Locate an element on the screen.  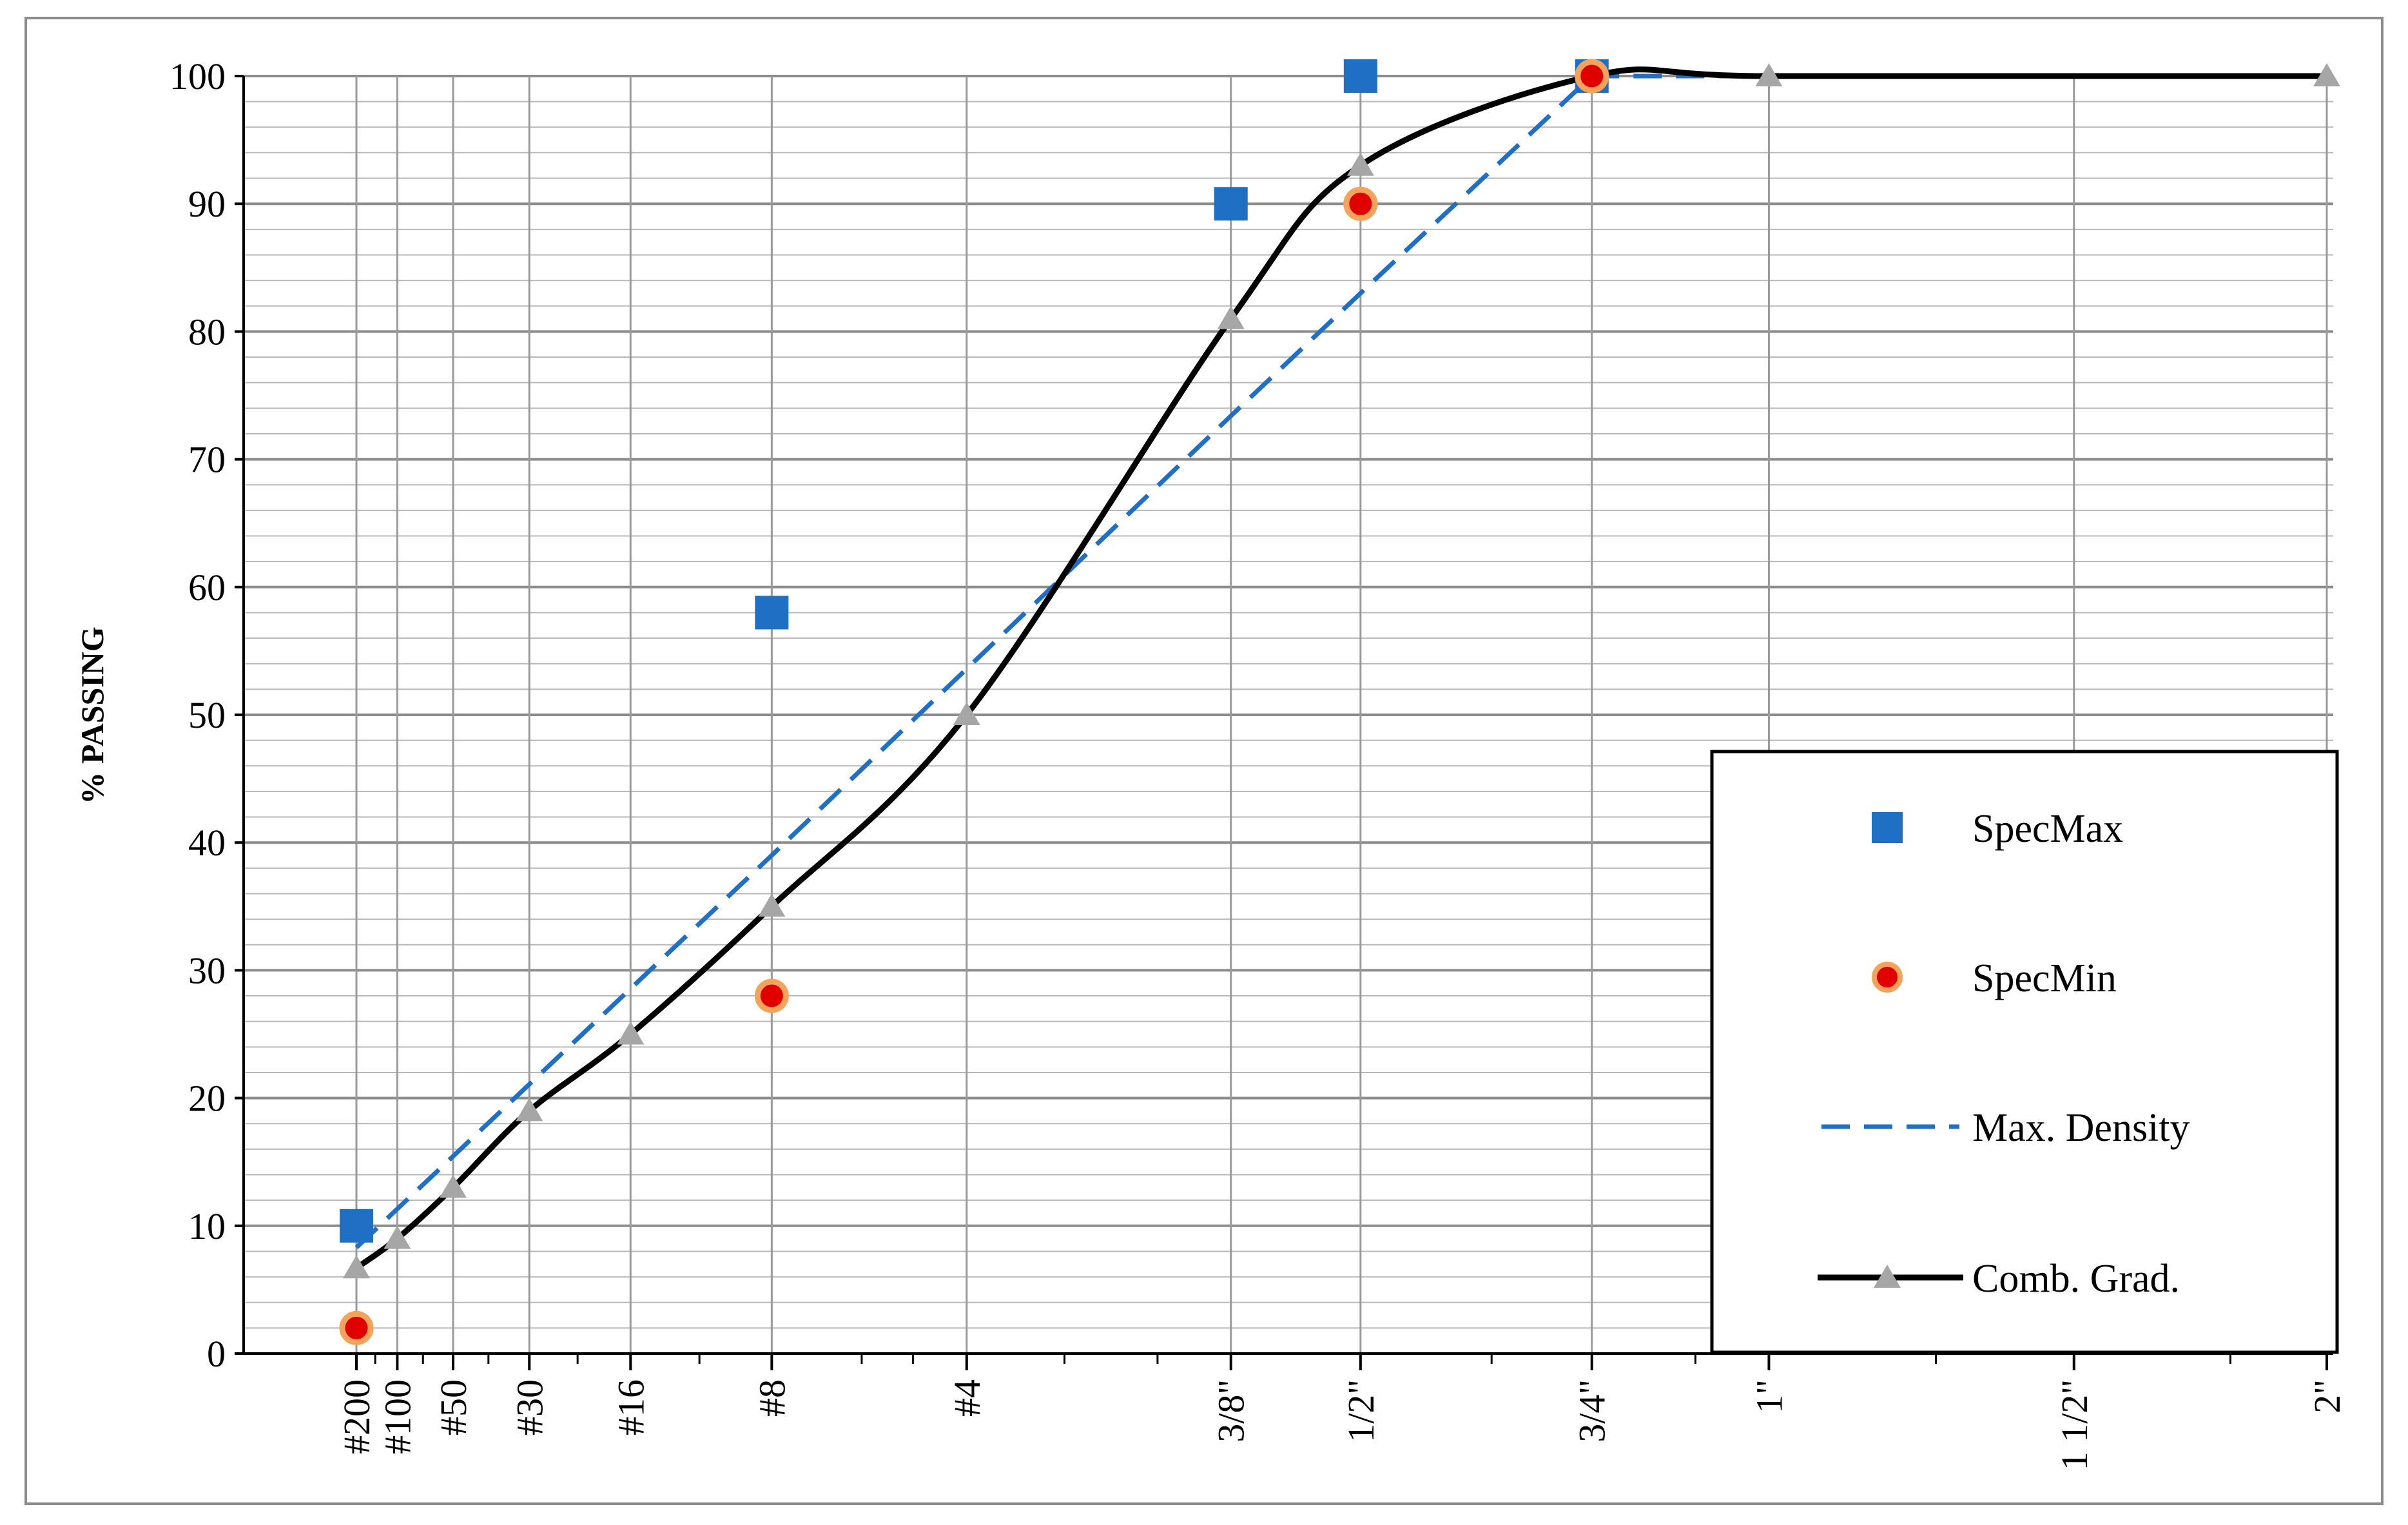
legend-box is located at coordinates (2024, 1052).